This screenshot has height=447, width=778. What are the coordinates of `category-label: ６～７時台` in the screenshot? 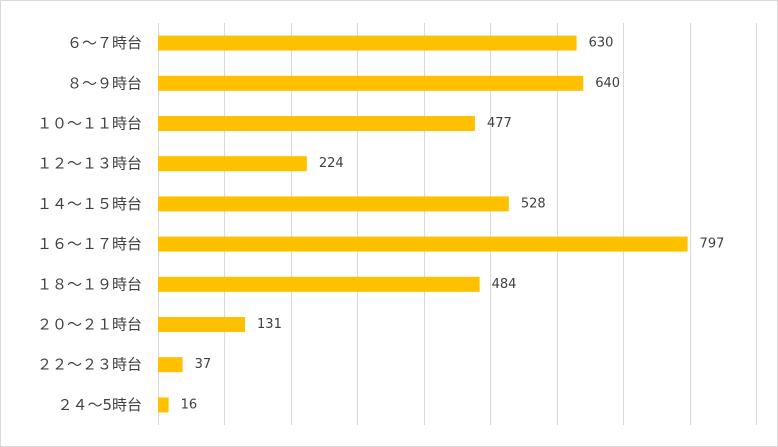 It's located at (104, 43).